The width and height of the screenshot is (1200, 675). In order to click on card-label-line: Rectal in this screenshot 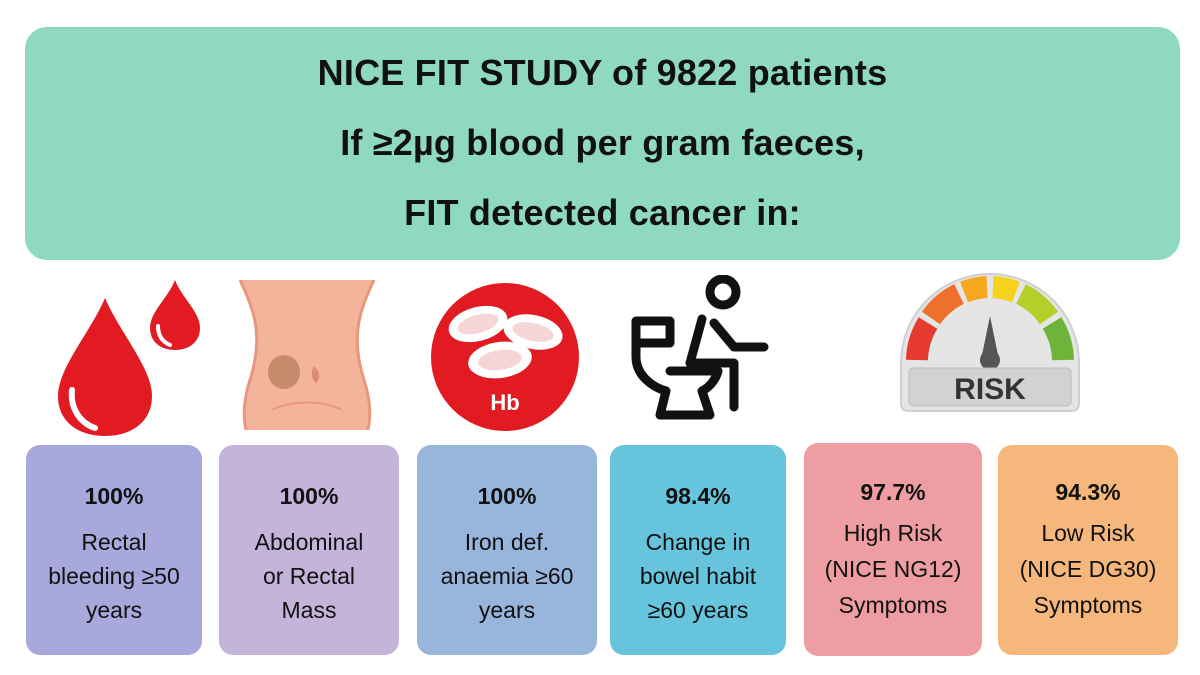, I will do `click(114, 542)`.